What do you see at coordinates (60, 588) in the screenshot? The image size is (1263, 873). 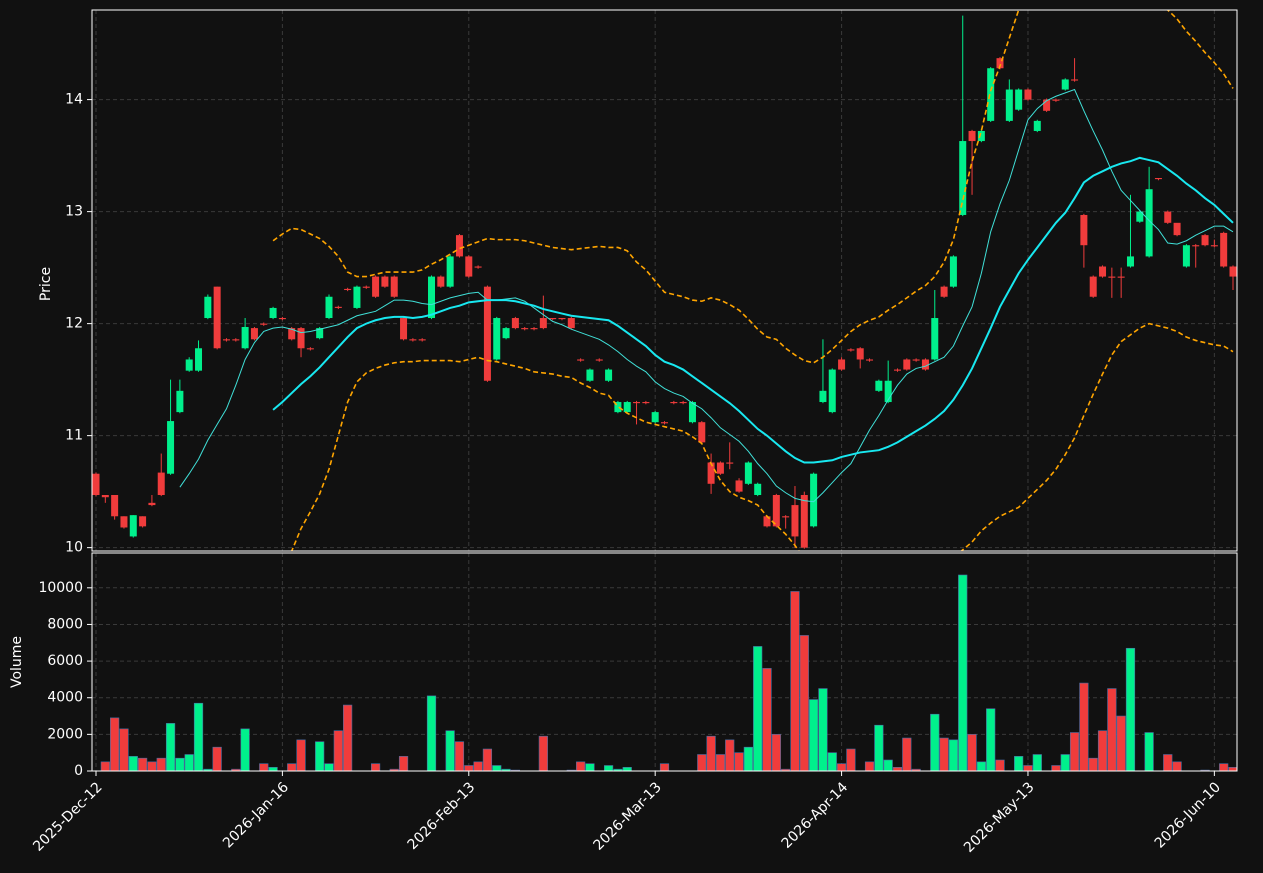 I see `volume-tick-label: 10000` at bounding box center [60, 588].